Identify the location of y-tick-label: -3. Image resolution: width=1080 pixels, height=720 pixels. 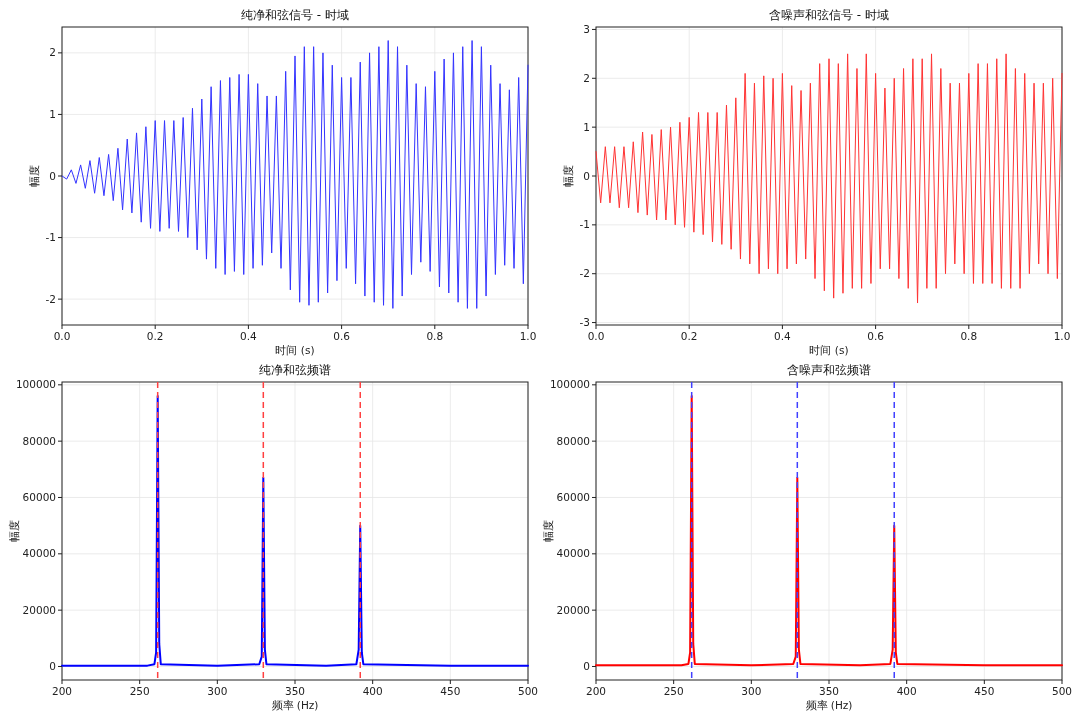
(584, 322).